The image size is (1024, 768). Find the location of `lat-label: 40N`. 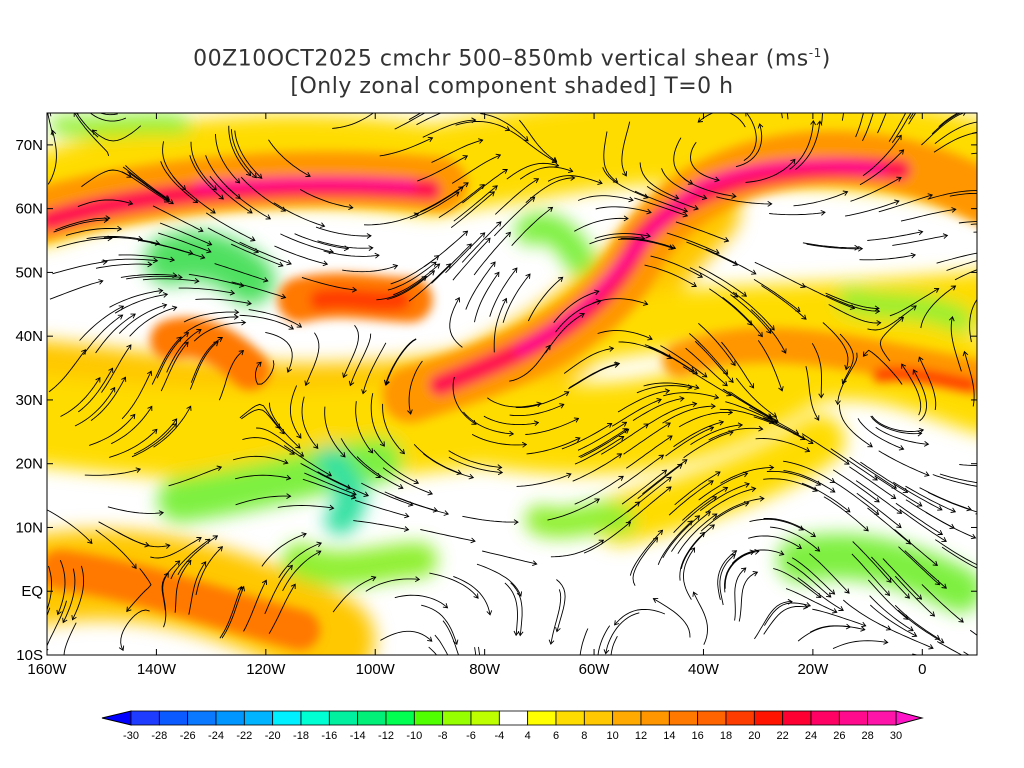

lat-label: 40N is located at coordinates (29, 336).